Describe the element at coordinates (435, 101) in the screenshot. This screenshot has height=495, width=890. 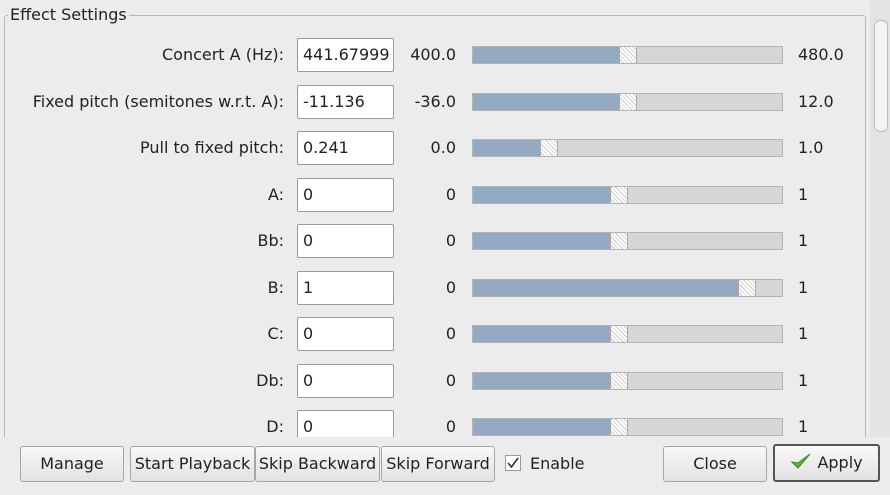
I see `min-label: -36.0` at that location.